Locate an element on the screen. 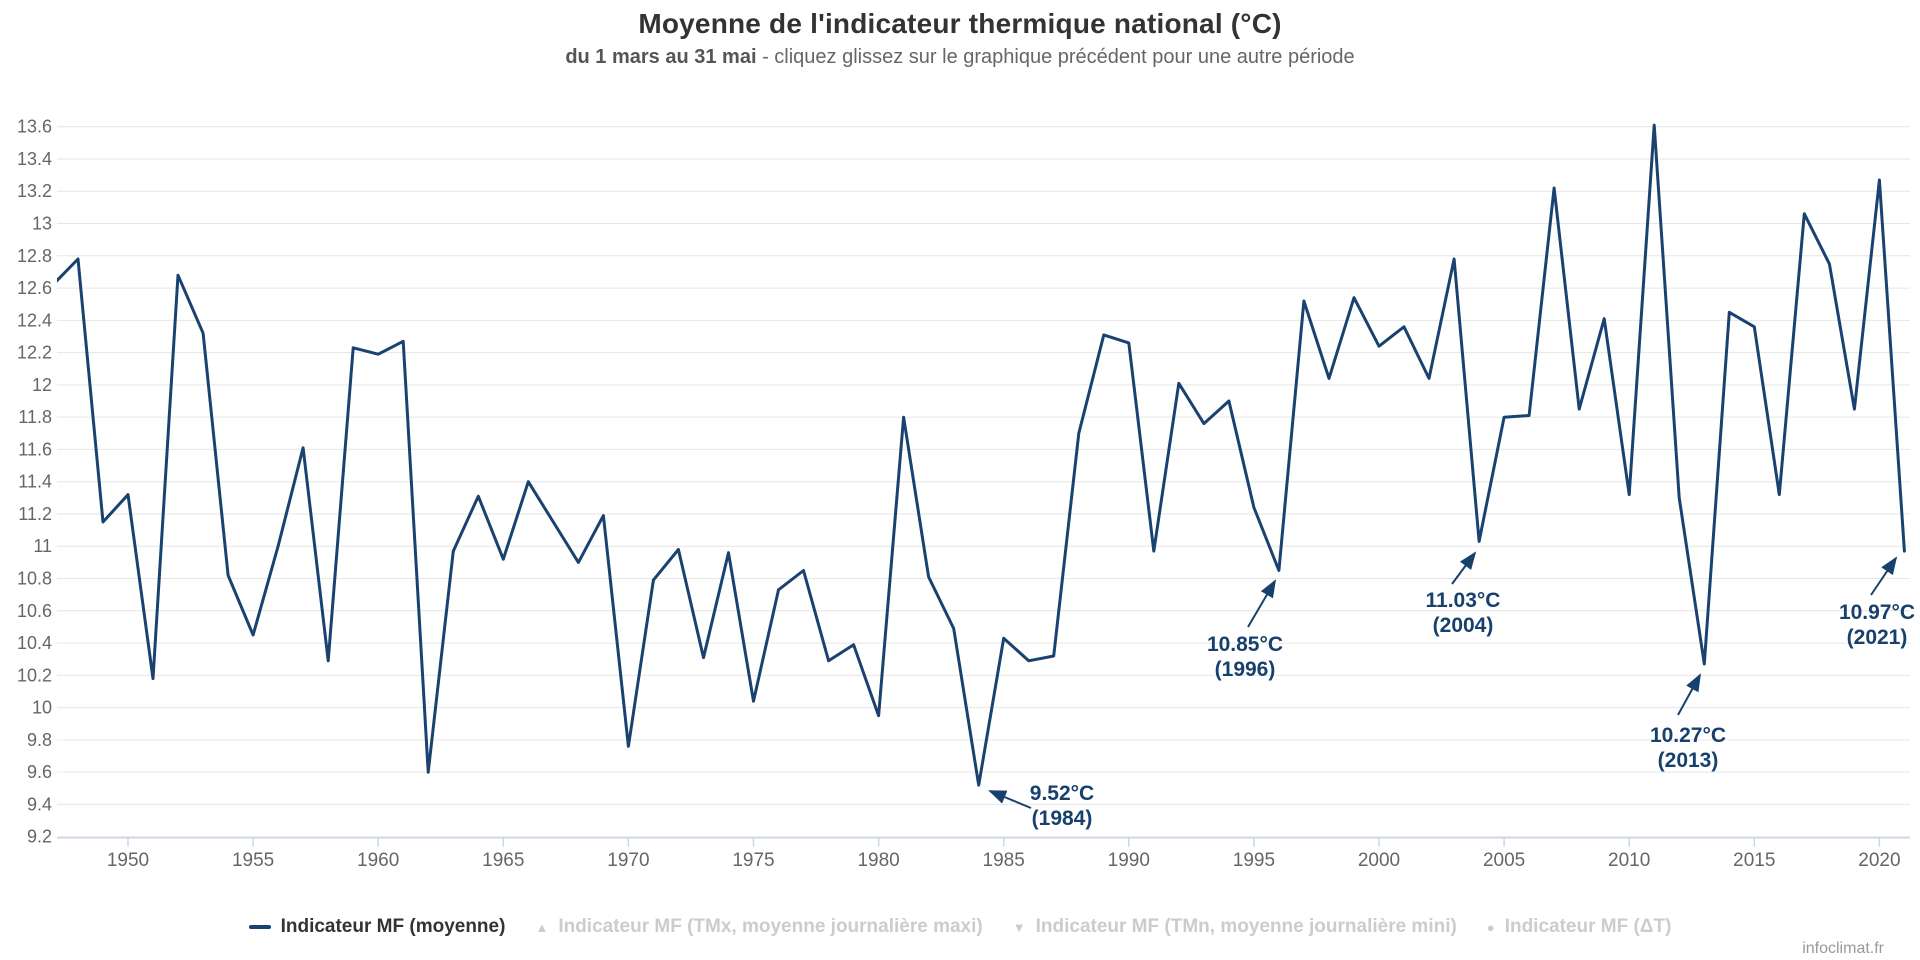  annotation-value-label: 9.52°C is located at coordinates (1062, 793).